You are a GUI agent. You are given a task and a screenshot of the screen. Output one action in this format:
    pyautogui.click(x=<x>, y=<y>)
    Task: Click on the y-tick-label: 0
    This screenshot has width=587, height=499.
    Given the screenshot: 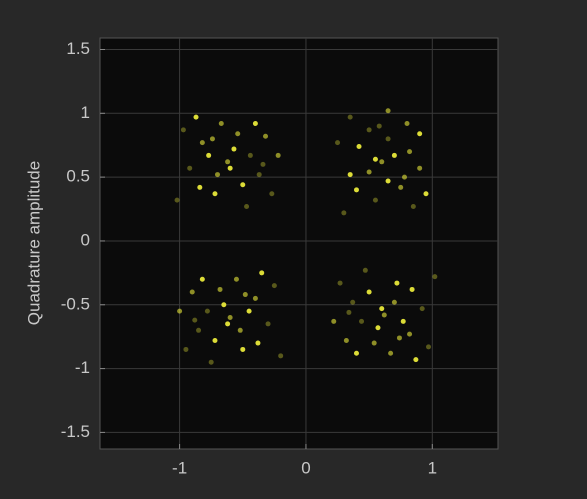 What is the action you would take?
    pyautogui.click(x=85, y=239)
    